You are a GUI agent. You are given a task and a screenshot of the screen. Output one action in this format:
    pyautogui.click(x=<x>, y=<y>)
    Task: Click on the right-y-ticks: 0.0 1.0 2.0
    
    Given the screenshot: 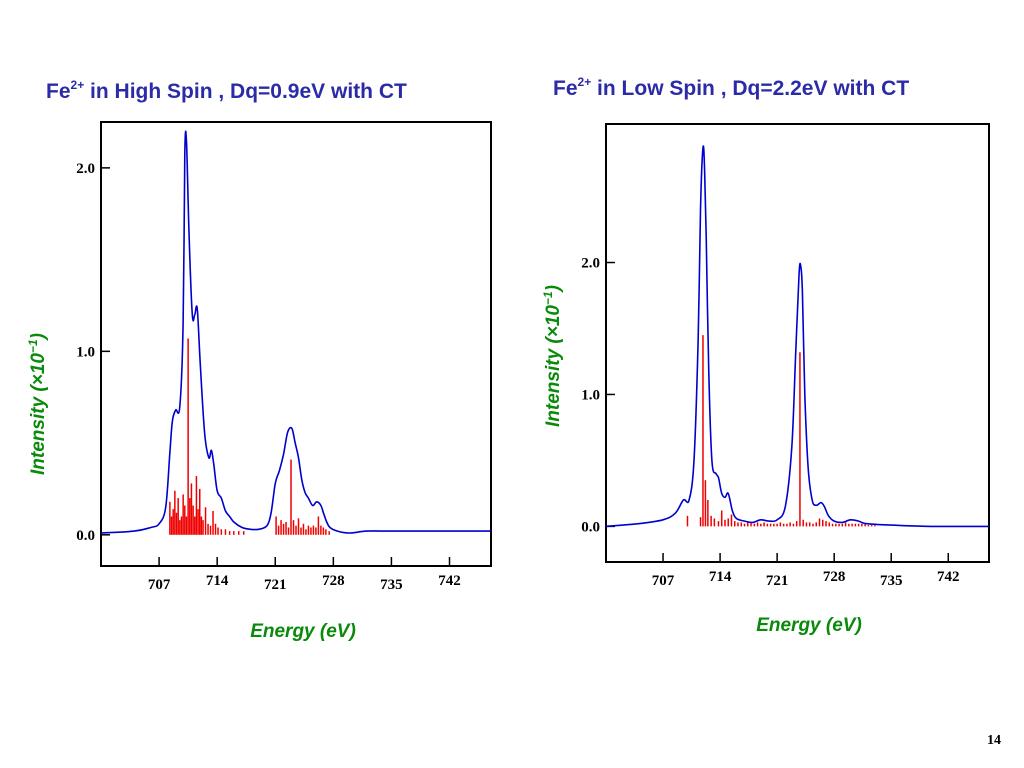 What is the action you would take?
    pyautogui.click(x=598, y=395)
    